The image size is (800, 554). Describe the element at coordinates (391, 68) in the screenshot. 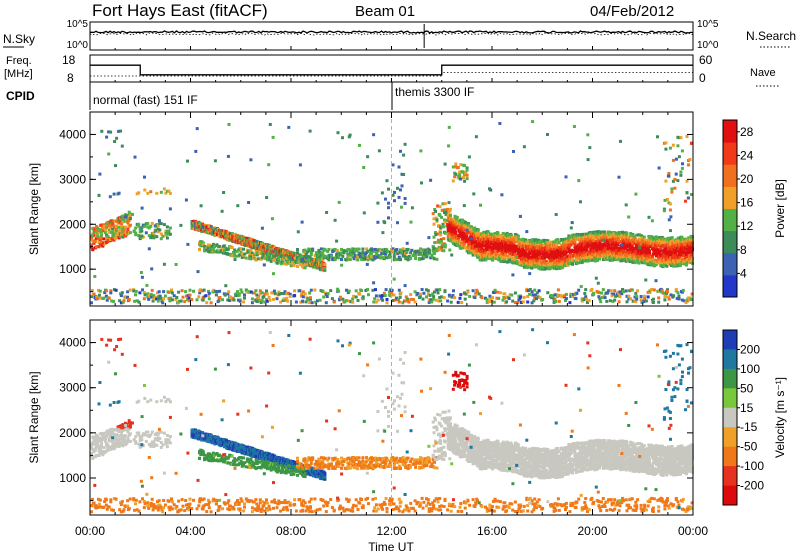

I see `frequency-frame` at that location.